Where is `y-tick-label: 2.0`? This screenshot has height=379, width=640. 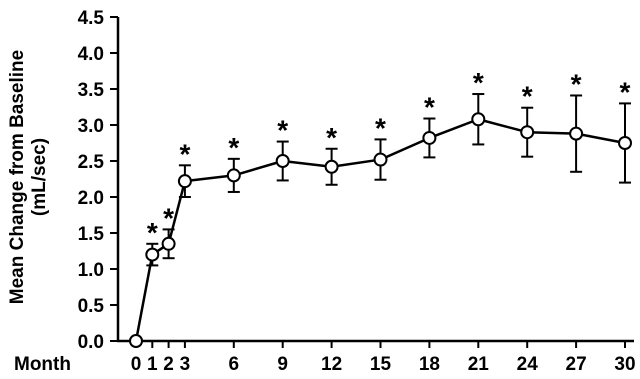 y-tick-label: 2.0 is located at coordinates (91, 198).